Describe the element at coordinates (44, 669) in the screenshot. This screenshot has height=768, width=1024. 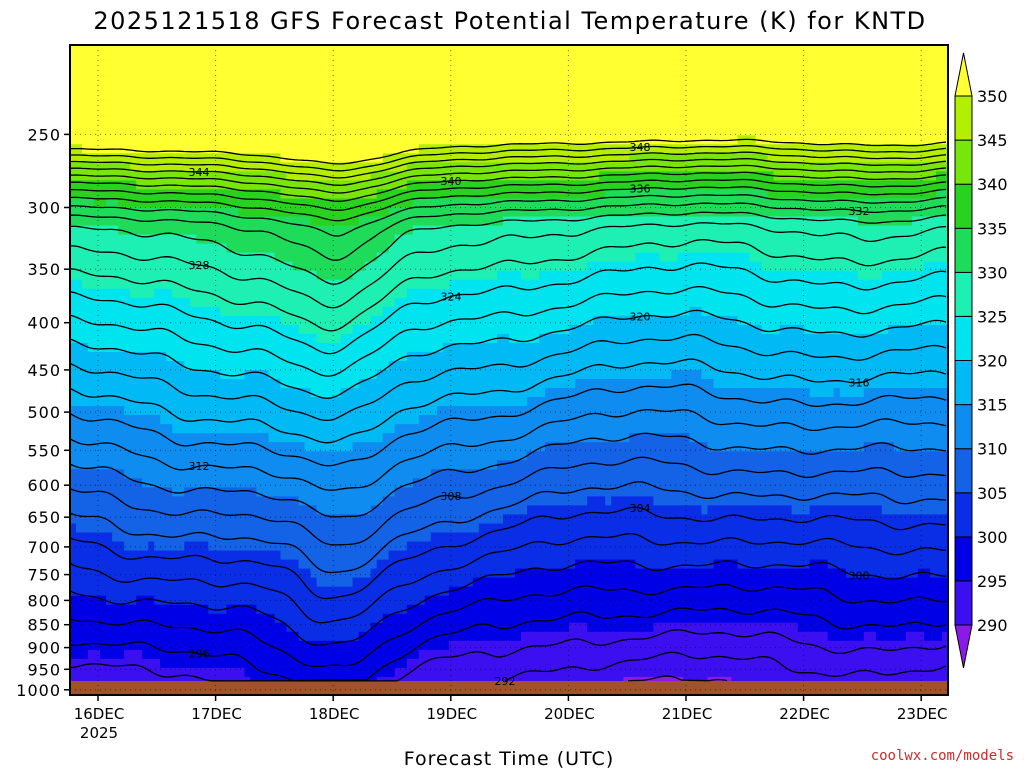
I see `y-tick-label: 950` at that location.